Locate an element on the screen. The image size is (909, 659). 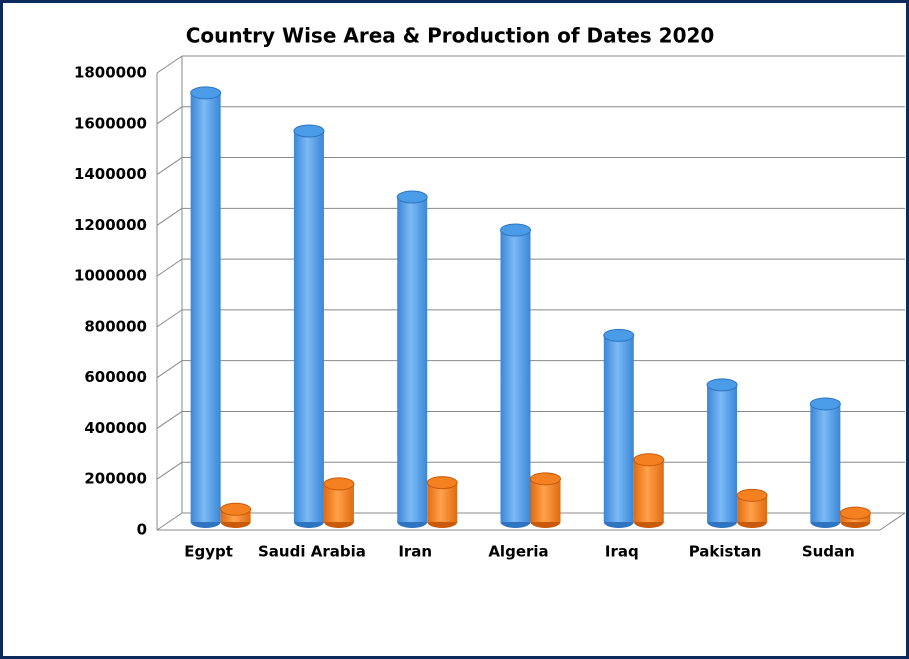
x-tick-label: Sudan is located at coordinates (828, 552).